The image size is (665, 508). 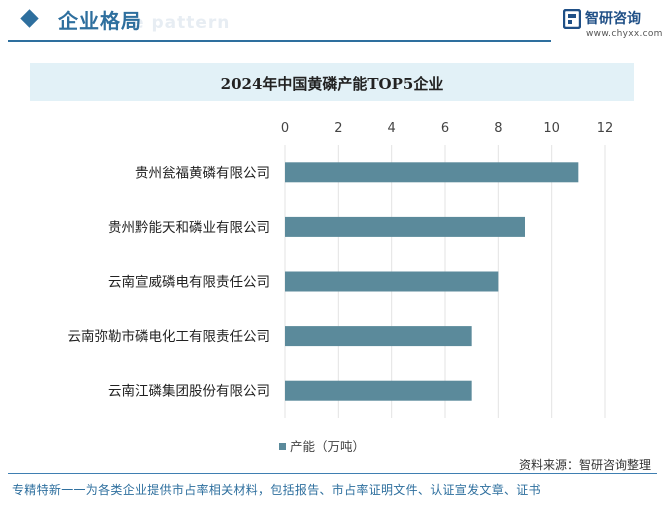 I want to click on x-tick-label: 2, so click(x=338, y=128).